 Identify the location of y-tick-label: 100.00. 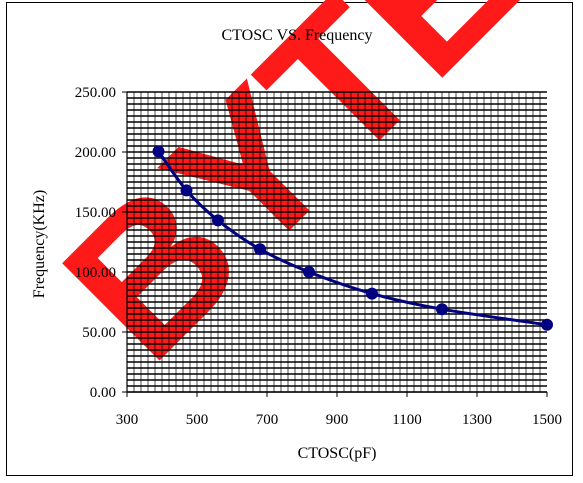
(95, 273).